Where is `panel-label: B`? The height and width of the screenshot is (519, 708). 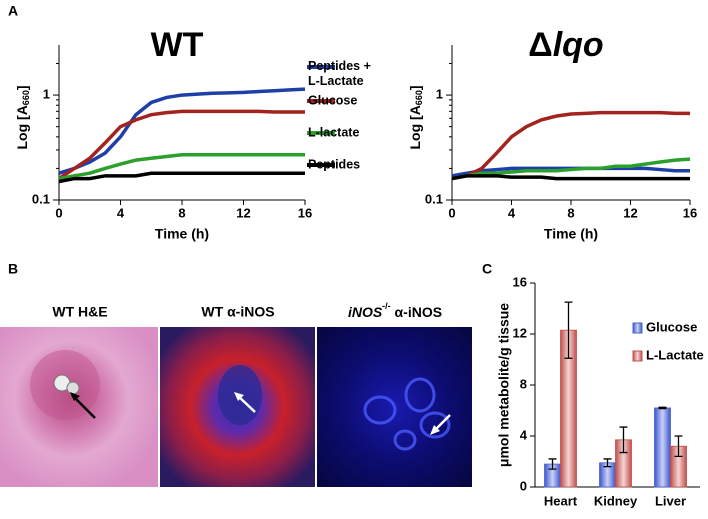 panel-label: B is located at coordinates (13, 269).